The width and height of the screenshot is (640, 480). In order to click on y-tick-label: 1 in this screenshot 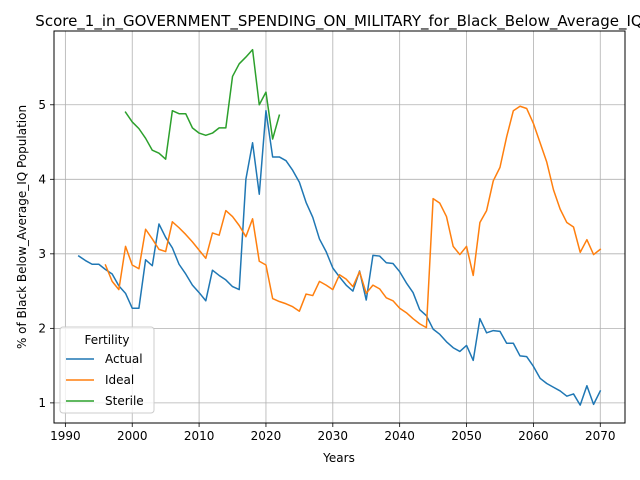, I will do `click(42, 403)`.